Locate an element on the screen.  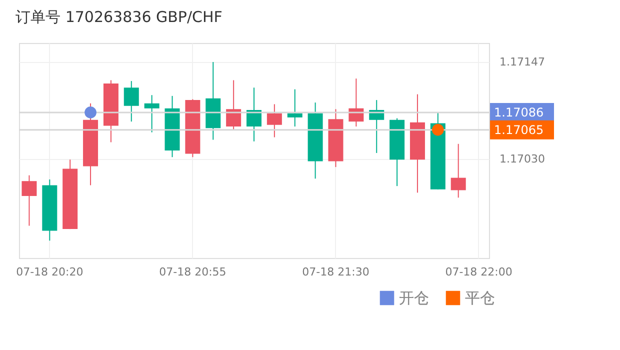
ref-line-label: 1.17086 is located at coordinates (519, 112).